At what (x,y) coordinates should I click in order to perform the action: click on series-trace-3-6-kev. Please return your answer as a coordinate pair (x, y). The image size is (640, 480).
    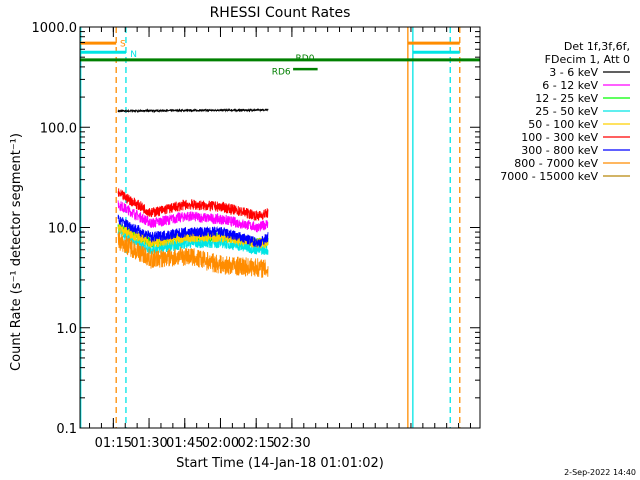
    Looking at the image, I should click on (193, 110).